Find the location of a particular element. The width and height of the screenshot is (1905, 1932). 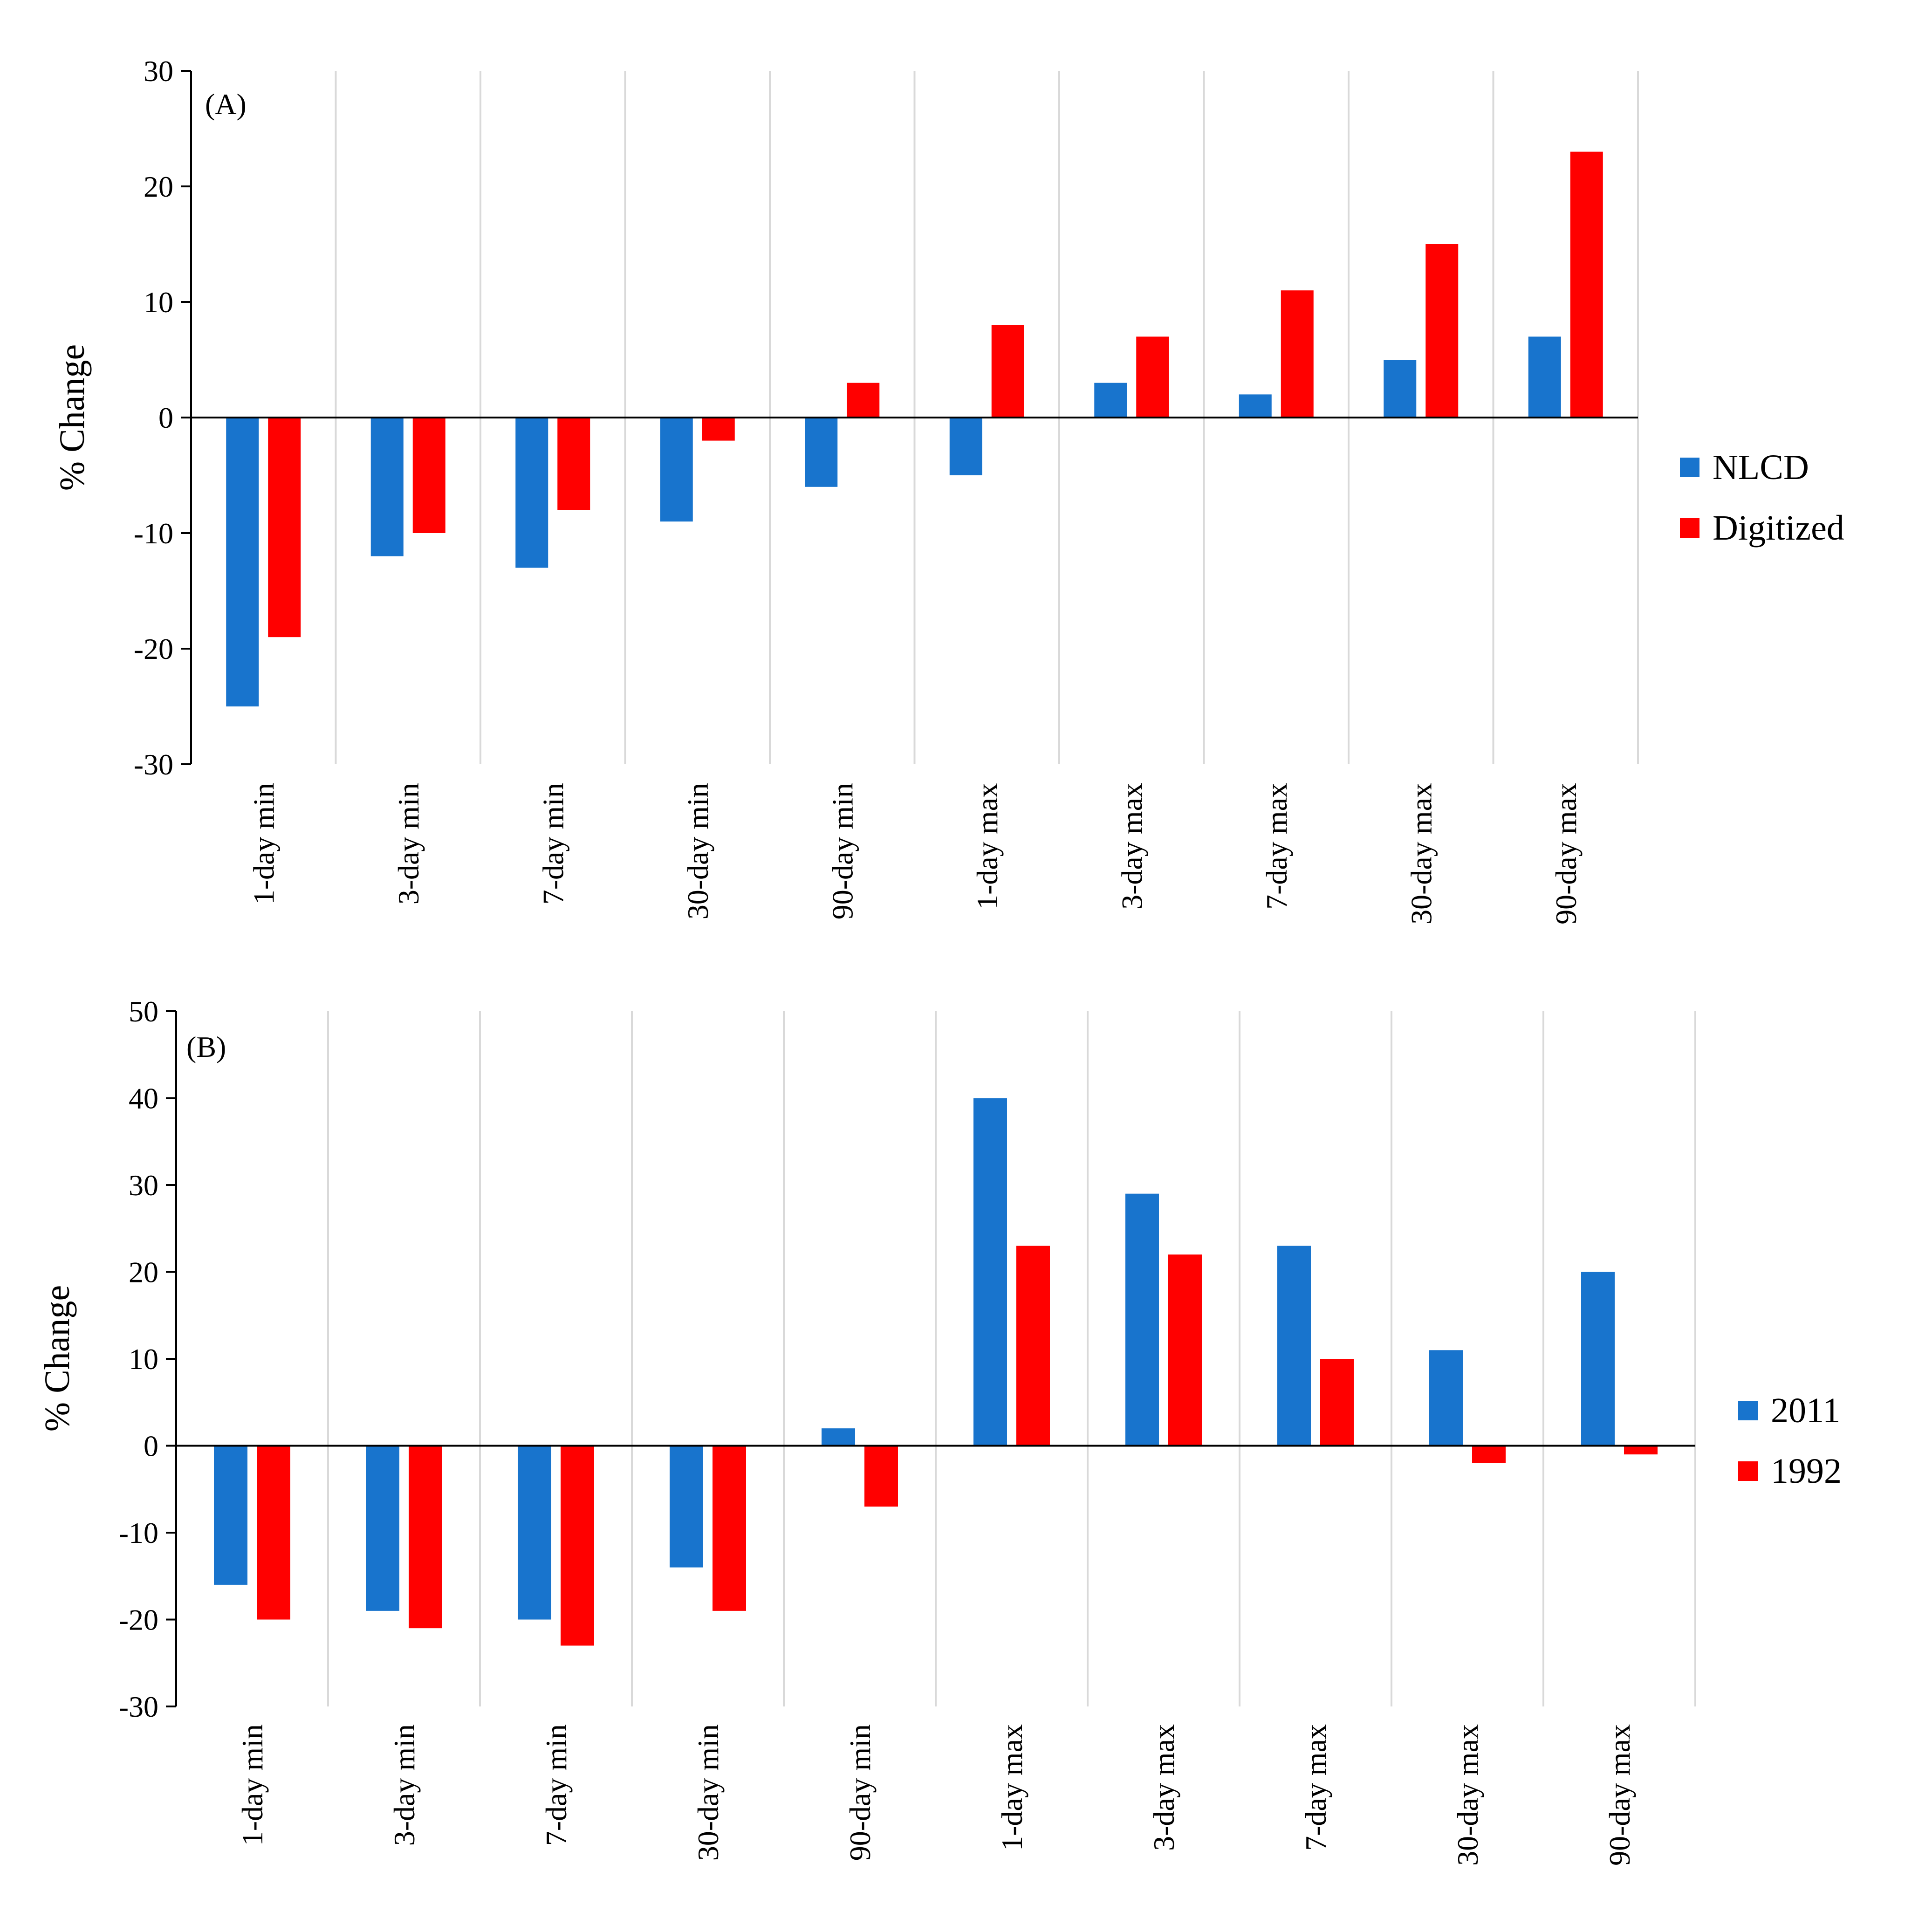

legend-swatch-nlcd is located at coordinates (1689, 467).